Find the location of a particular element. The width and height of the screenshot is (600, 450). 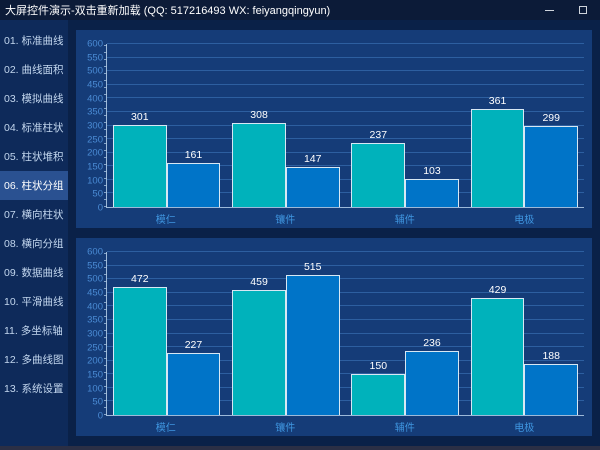

bar-pair: 301 161 is located at coordinates (166, 125).